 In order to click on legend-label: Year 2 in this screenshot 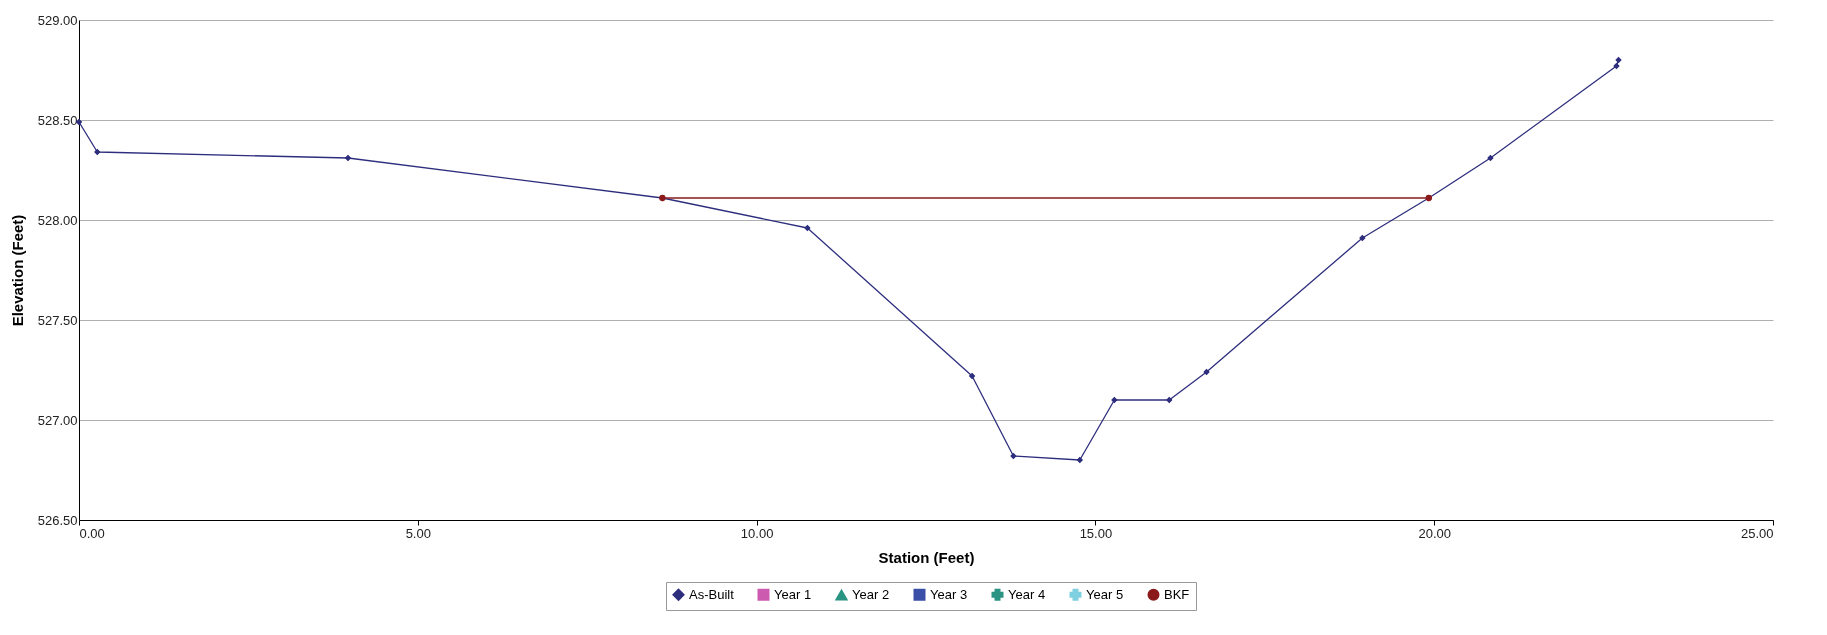, I will do `click(871, 595)`.